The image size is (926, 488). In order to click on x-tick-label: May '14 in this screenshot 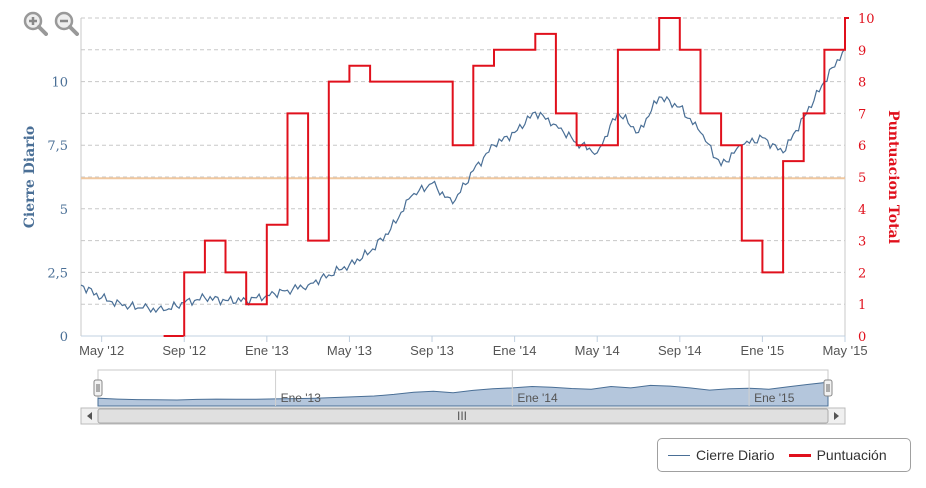, I will do `click(597, 350)`.